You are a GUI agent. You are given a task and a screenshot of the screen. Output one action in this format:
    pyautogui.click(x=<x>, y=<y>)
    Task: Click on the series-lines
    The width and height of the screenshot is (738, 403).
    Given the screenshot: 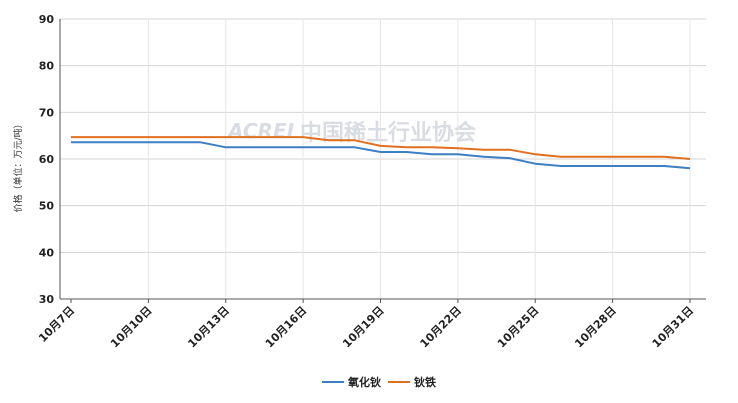 What is the action you would take?
    pyautogui.click(x=381, y=153)
    